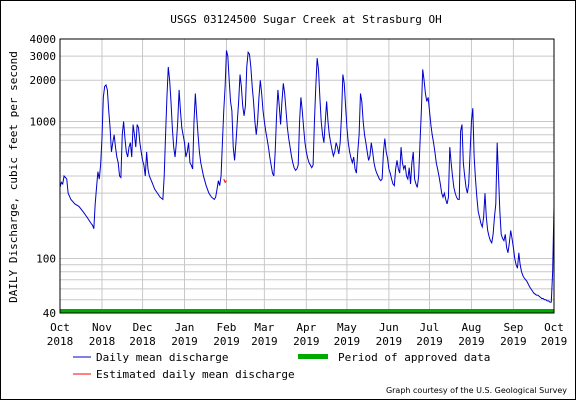 Image resolution: width=576 pixels, height=401 pixels. What do you see at coordinates (162, 357) in the screenshot?
I see `legend-label: Daily mean discharge` at bounding box center [162, 357].